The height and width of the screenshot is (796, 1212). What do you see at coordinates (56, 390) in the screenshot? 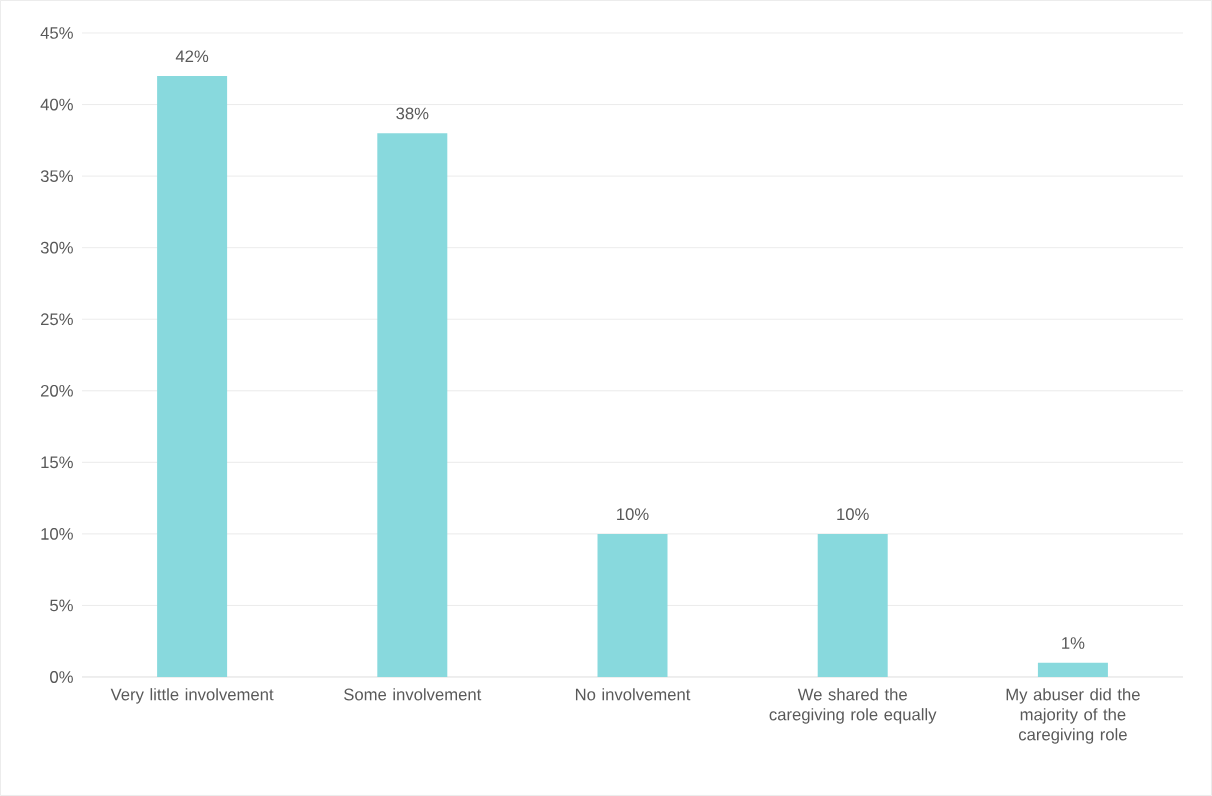
I see `y-tick-label: 20%` at bounding box center [56, 390].